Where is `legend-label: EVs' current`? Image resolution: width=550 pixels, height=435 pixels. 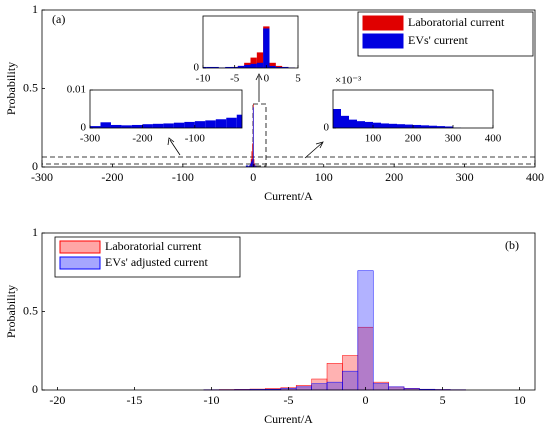 legend-label: EVs' current is located at coordinates (438, 40).